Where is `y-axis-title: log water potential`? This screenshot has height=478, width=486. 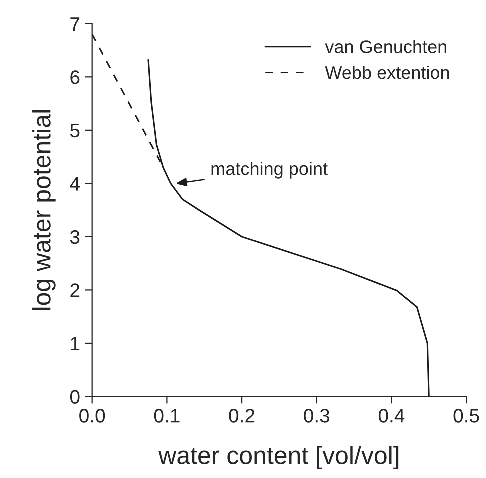
y-axis-title: log water potential is located at coordinates (44, 210).